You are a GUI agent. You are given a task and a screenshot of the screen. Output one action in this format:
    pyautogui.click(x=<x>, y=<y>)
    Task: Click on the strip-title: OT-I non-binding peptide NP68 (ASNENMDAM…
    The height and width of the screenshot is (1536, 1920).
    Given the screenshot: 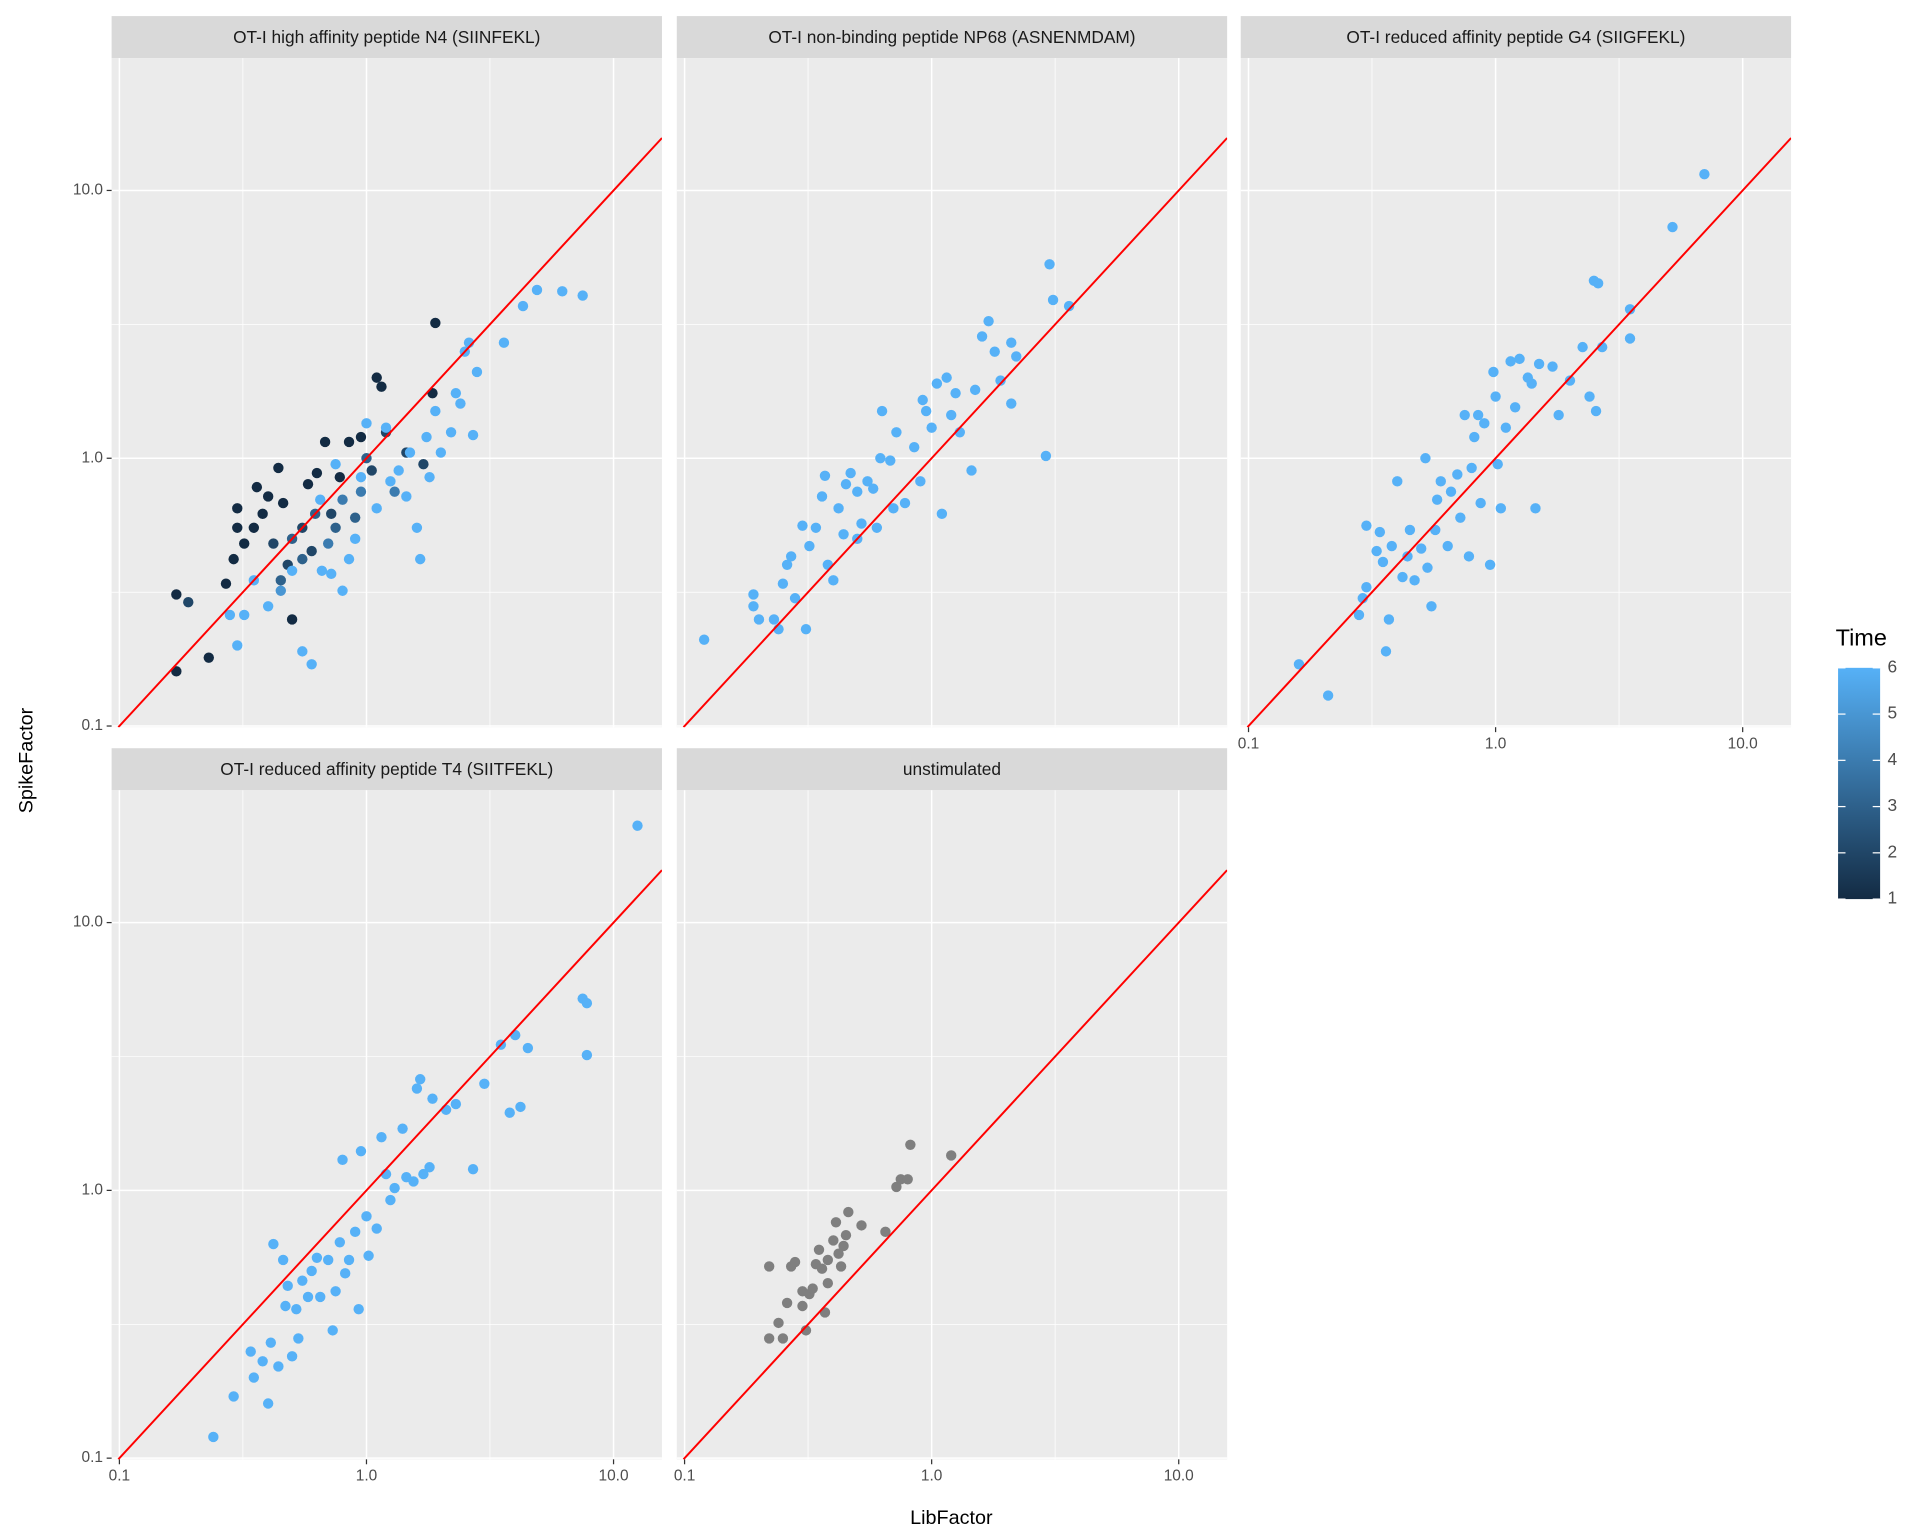 What is the action you would take?
    pyautogui.click(x=951, y=37)
    